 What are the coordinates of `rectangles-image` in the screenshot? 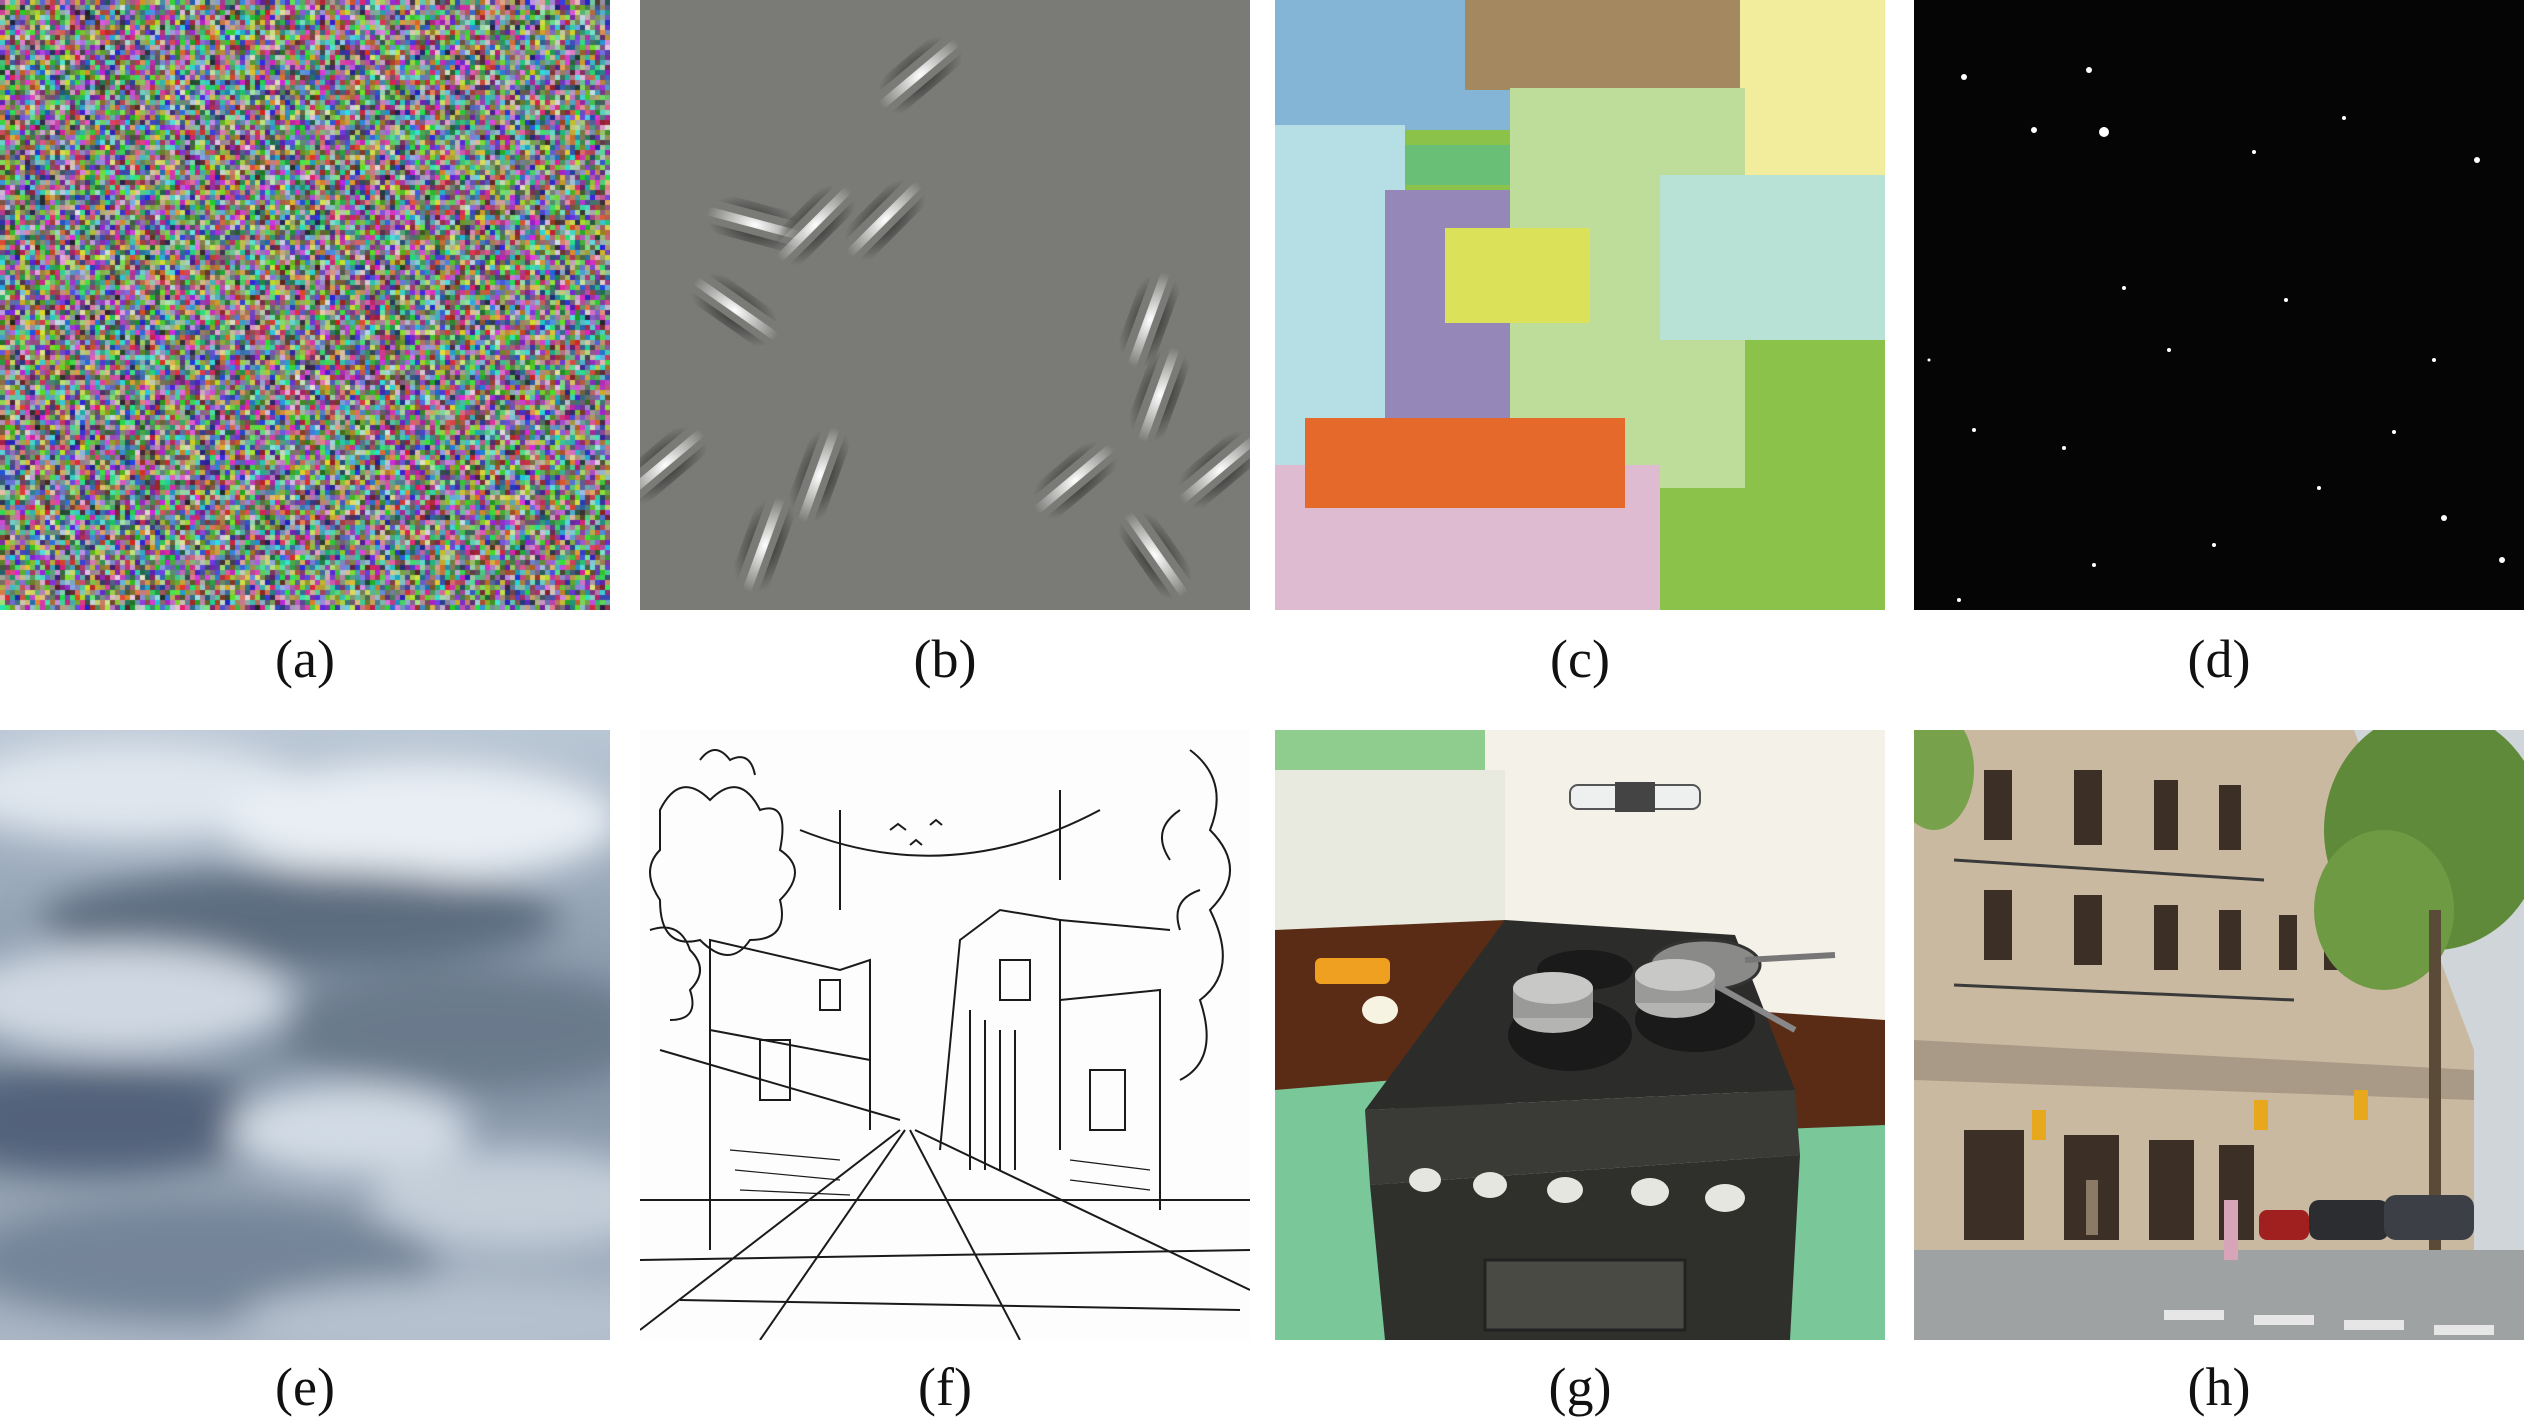 It's located at (1580, 305).